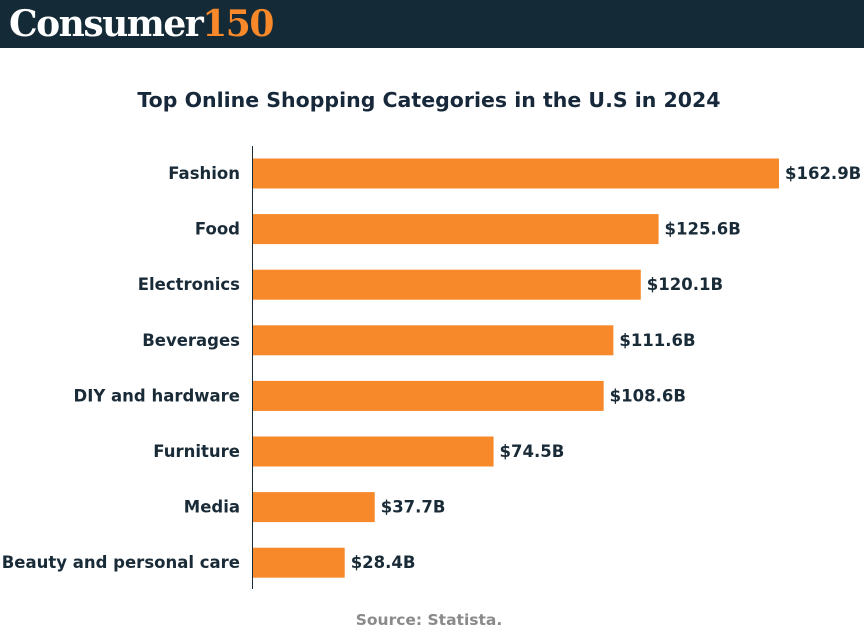  I want to click on category-label: Furniture, so click(196, 451).